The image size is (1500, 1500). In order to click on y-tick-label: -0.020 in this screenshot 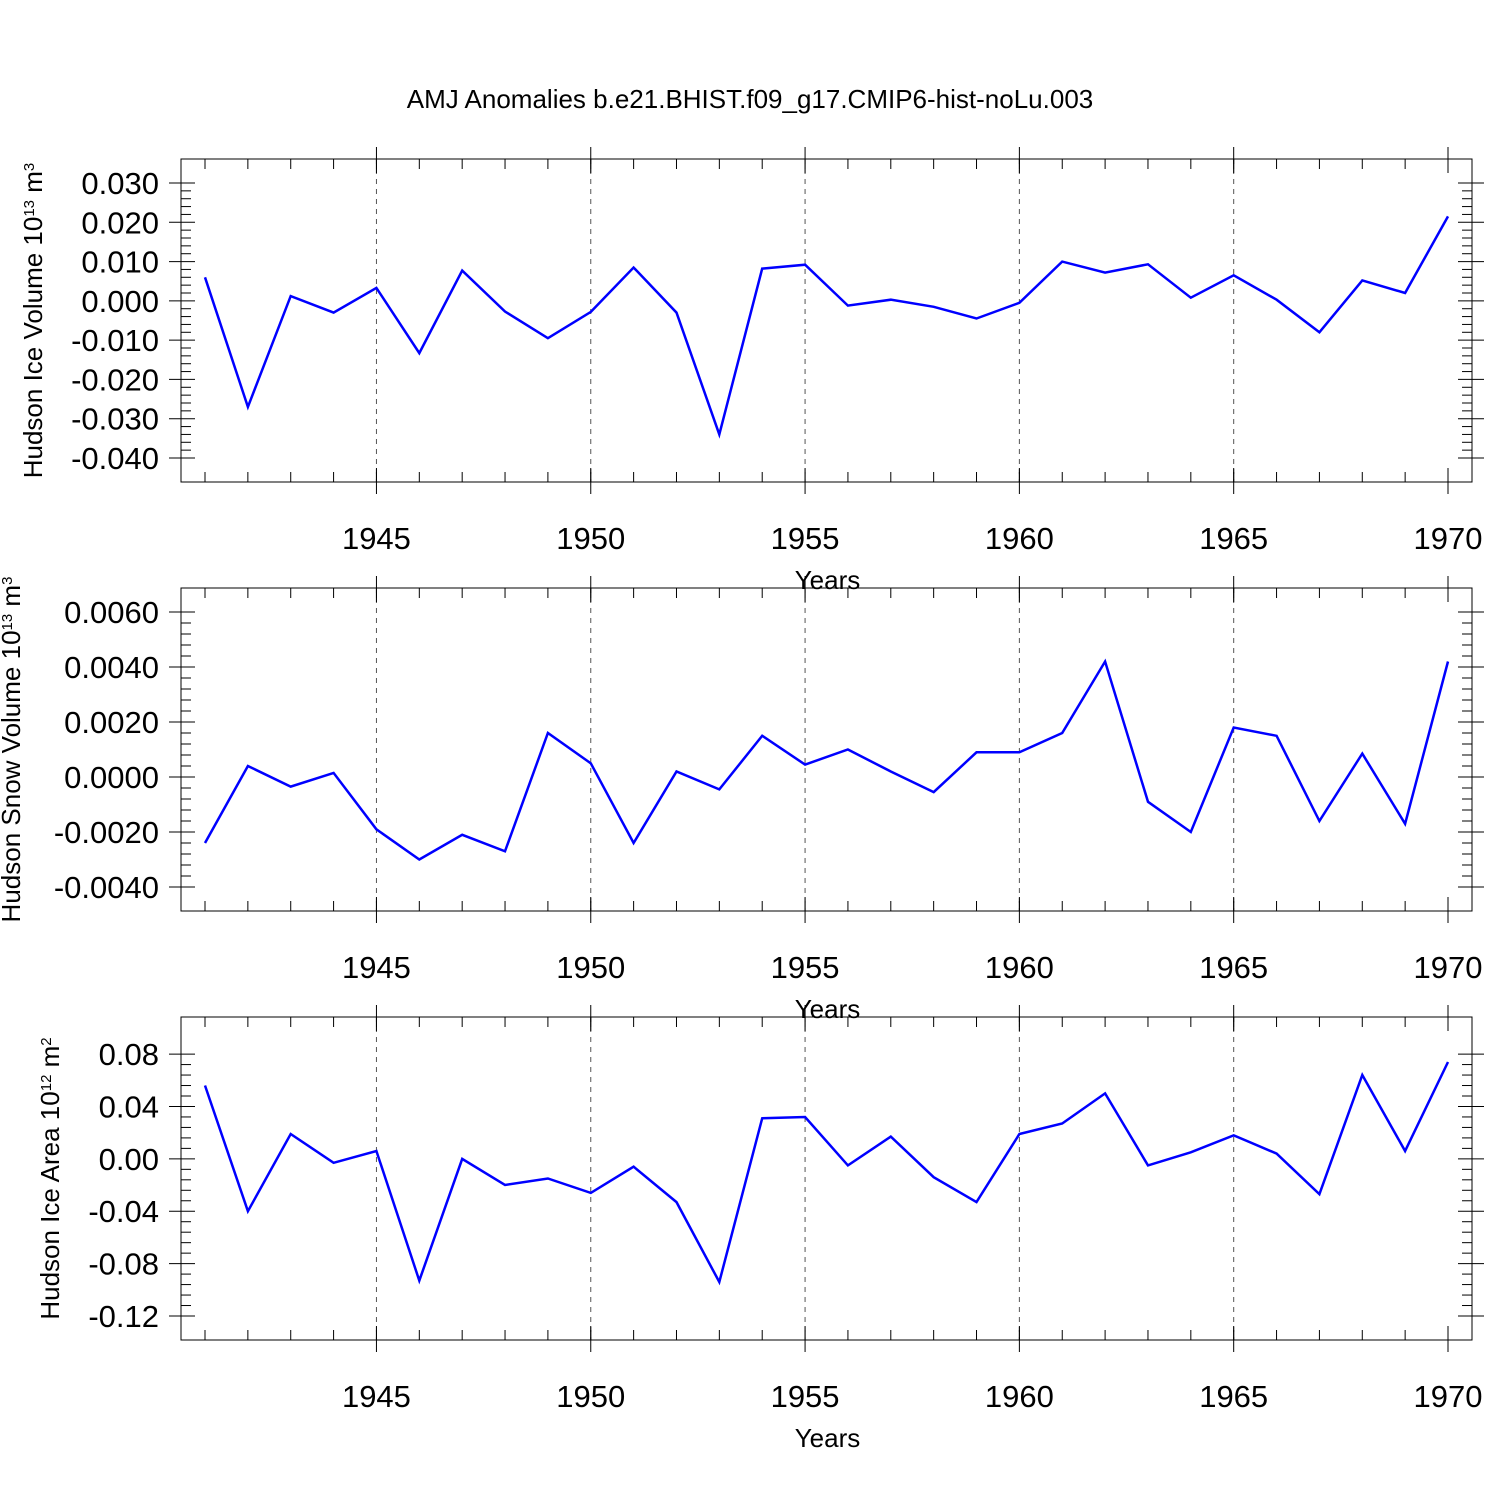, I will do `click(115, 379)`.